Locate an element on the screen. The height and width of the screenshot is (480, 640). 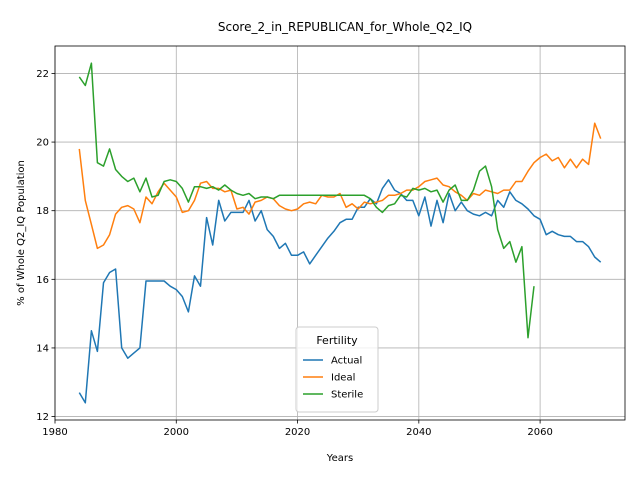
legend: Fertility Actual Ideal Sterile is located at coordinates (337, 369).